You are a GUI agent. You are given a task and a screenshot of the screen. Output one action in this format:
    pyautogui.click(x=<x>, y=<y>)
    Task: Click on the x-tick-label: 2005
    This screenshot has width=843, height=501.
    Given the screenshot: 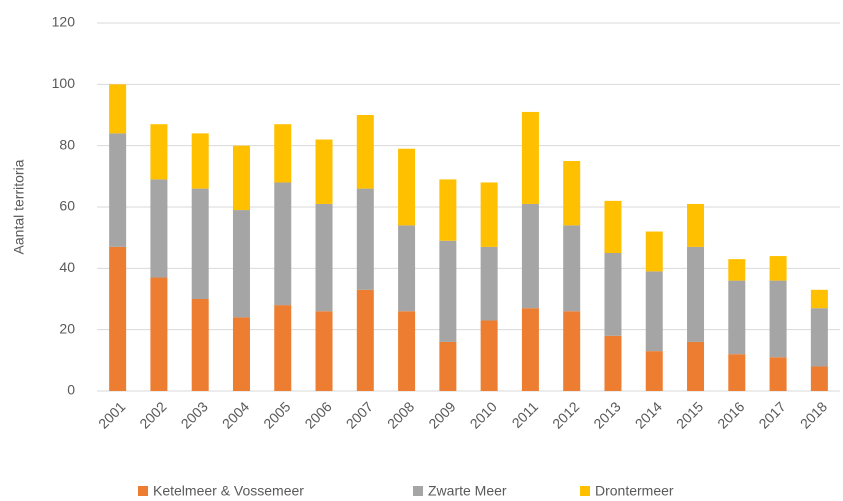 What is the action you would take?
    pyautogui.click(x=276, y=414)
    